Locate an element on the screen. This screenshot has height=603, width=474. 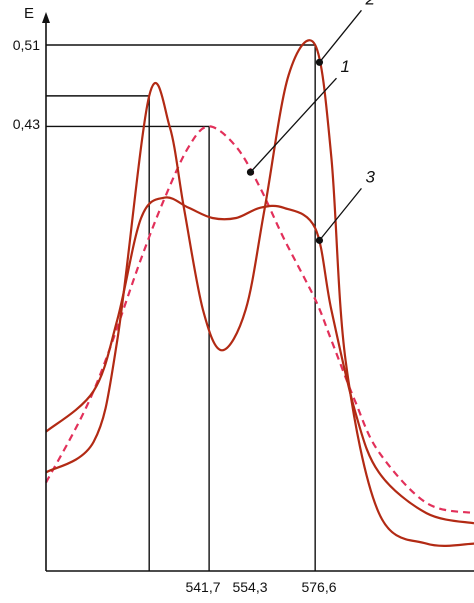
curve-label-2: 2 is located at coordinates (369, 4).